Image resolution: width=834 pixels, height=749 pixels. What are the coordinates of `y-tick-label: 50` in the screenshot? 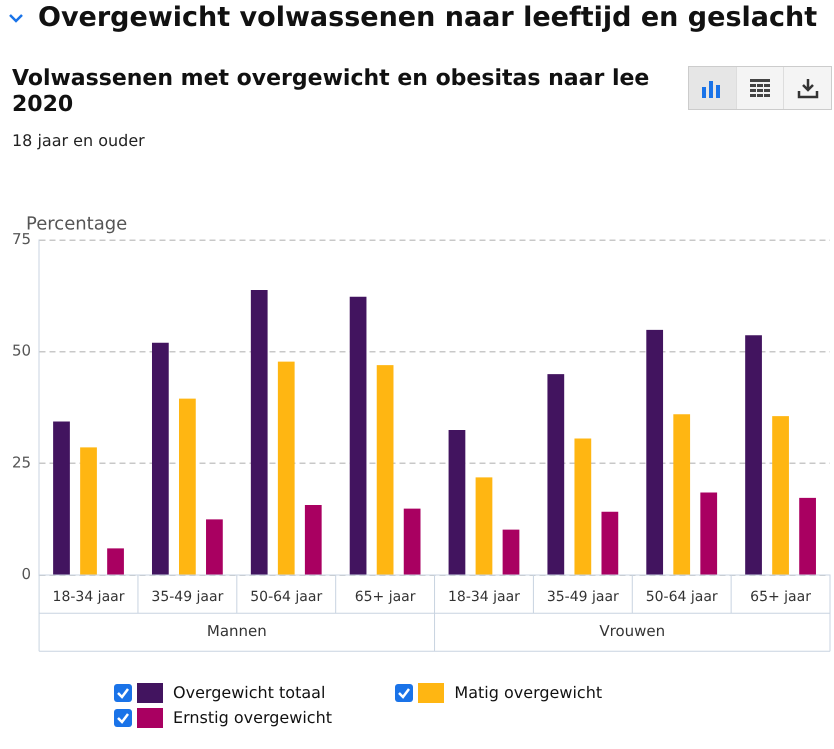 It's located at (22, 351).